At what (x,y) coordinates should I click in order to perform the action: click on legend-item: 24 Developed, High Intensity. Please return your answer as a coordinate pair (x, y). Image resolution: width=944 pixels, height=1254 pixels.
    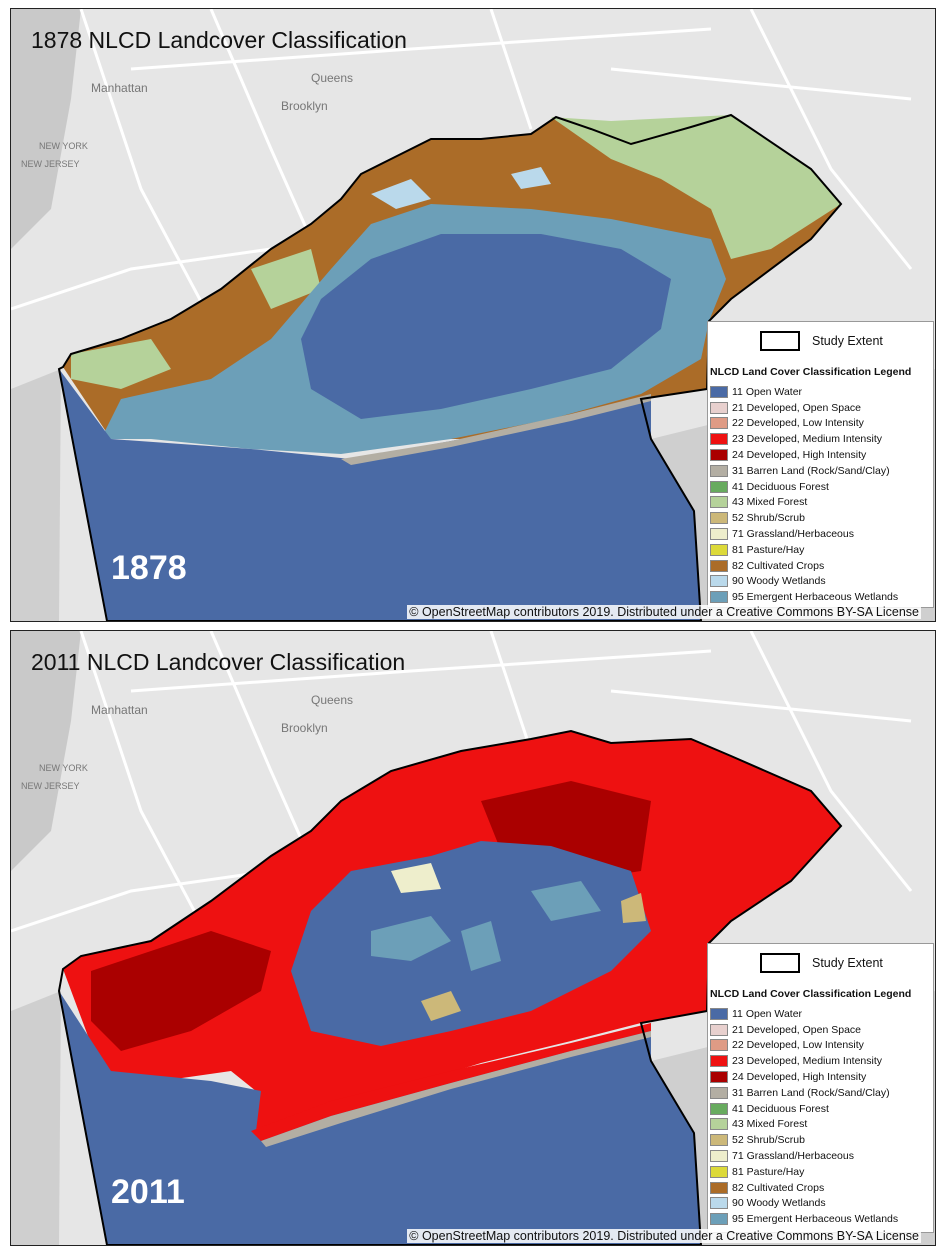
    Looking at the image, I should click on (804, 1077).